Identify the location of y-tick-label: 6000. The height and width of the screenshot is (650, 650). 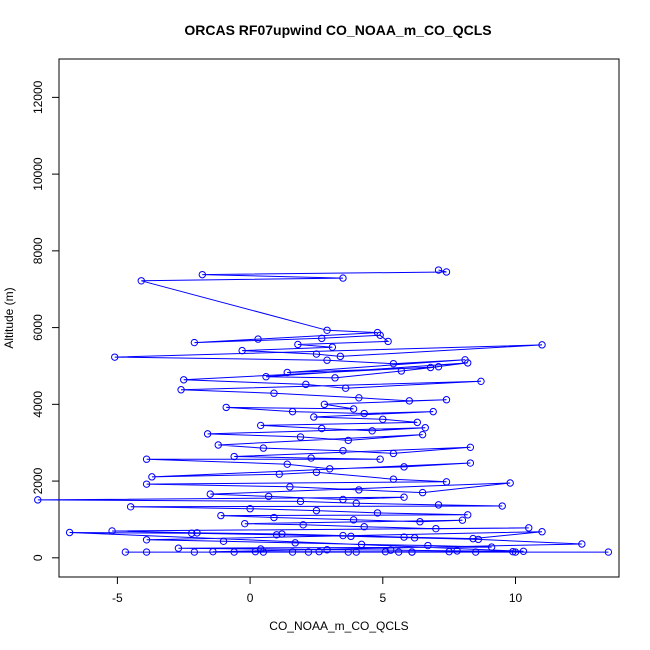
(38, 327).